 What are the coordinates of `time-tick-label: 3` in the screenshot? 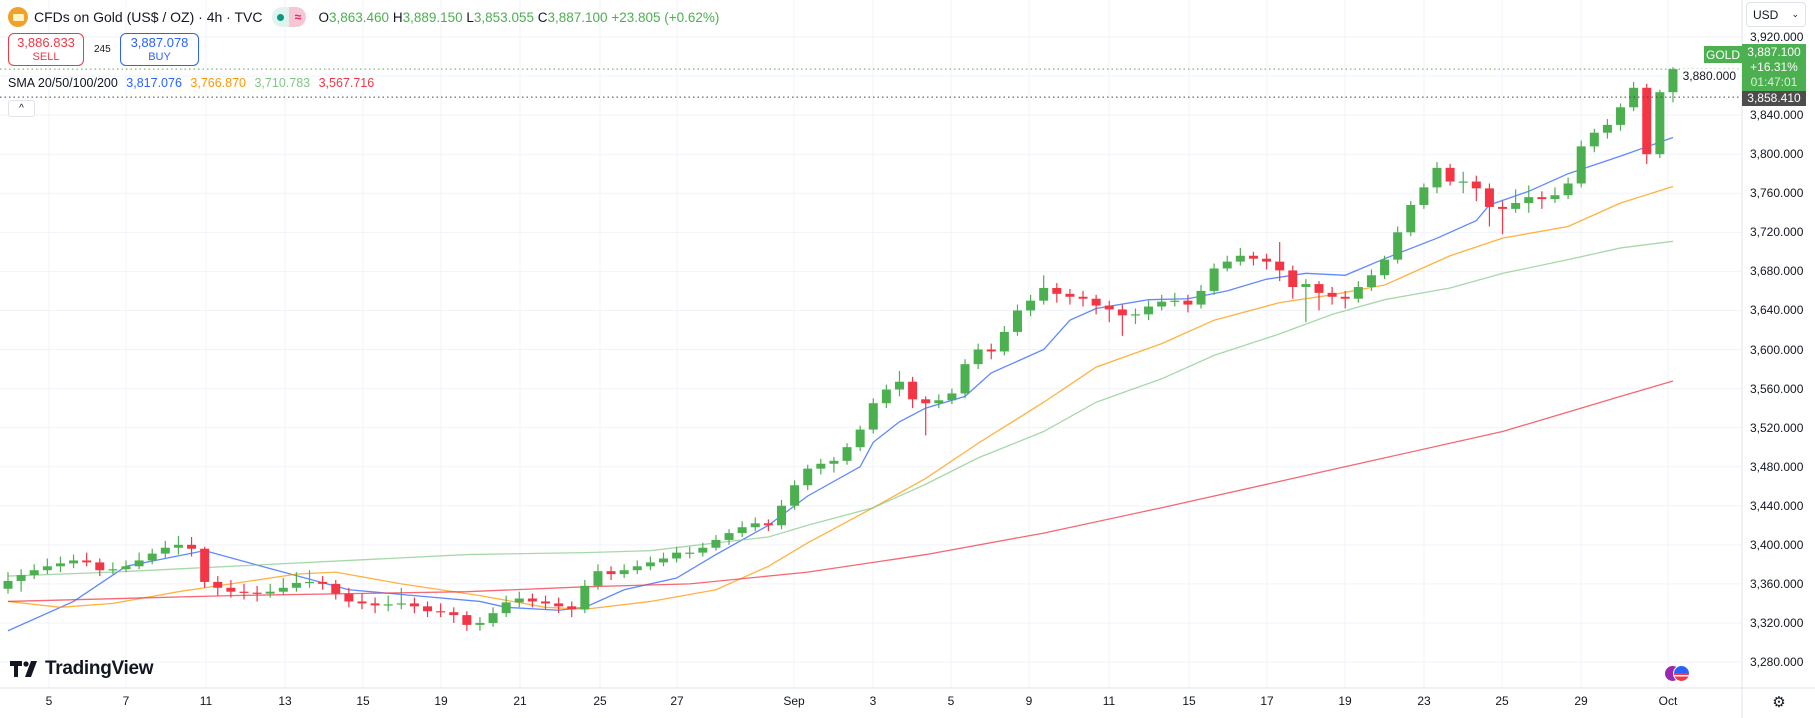 It's located at (873, 701).